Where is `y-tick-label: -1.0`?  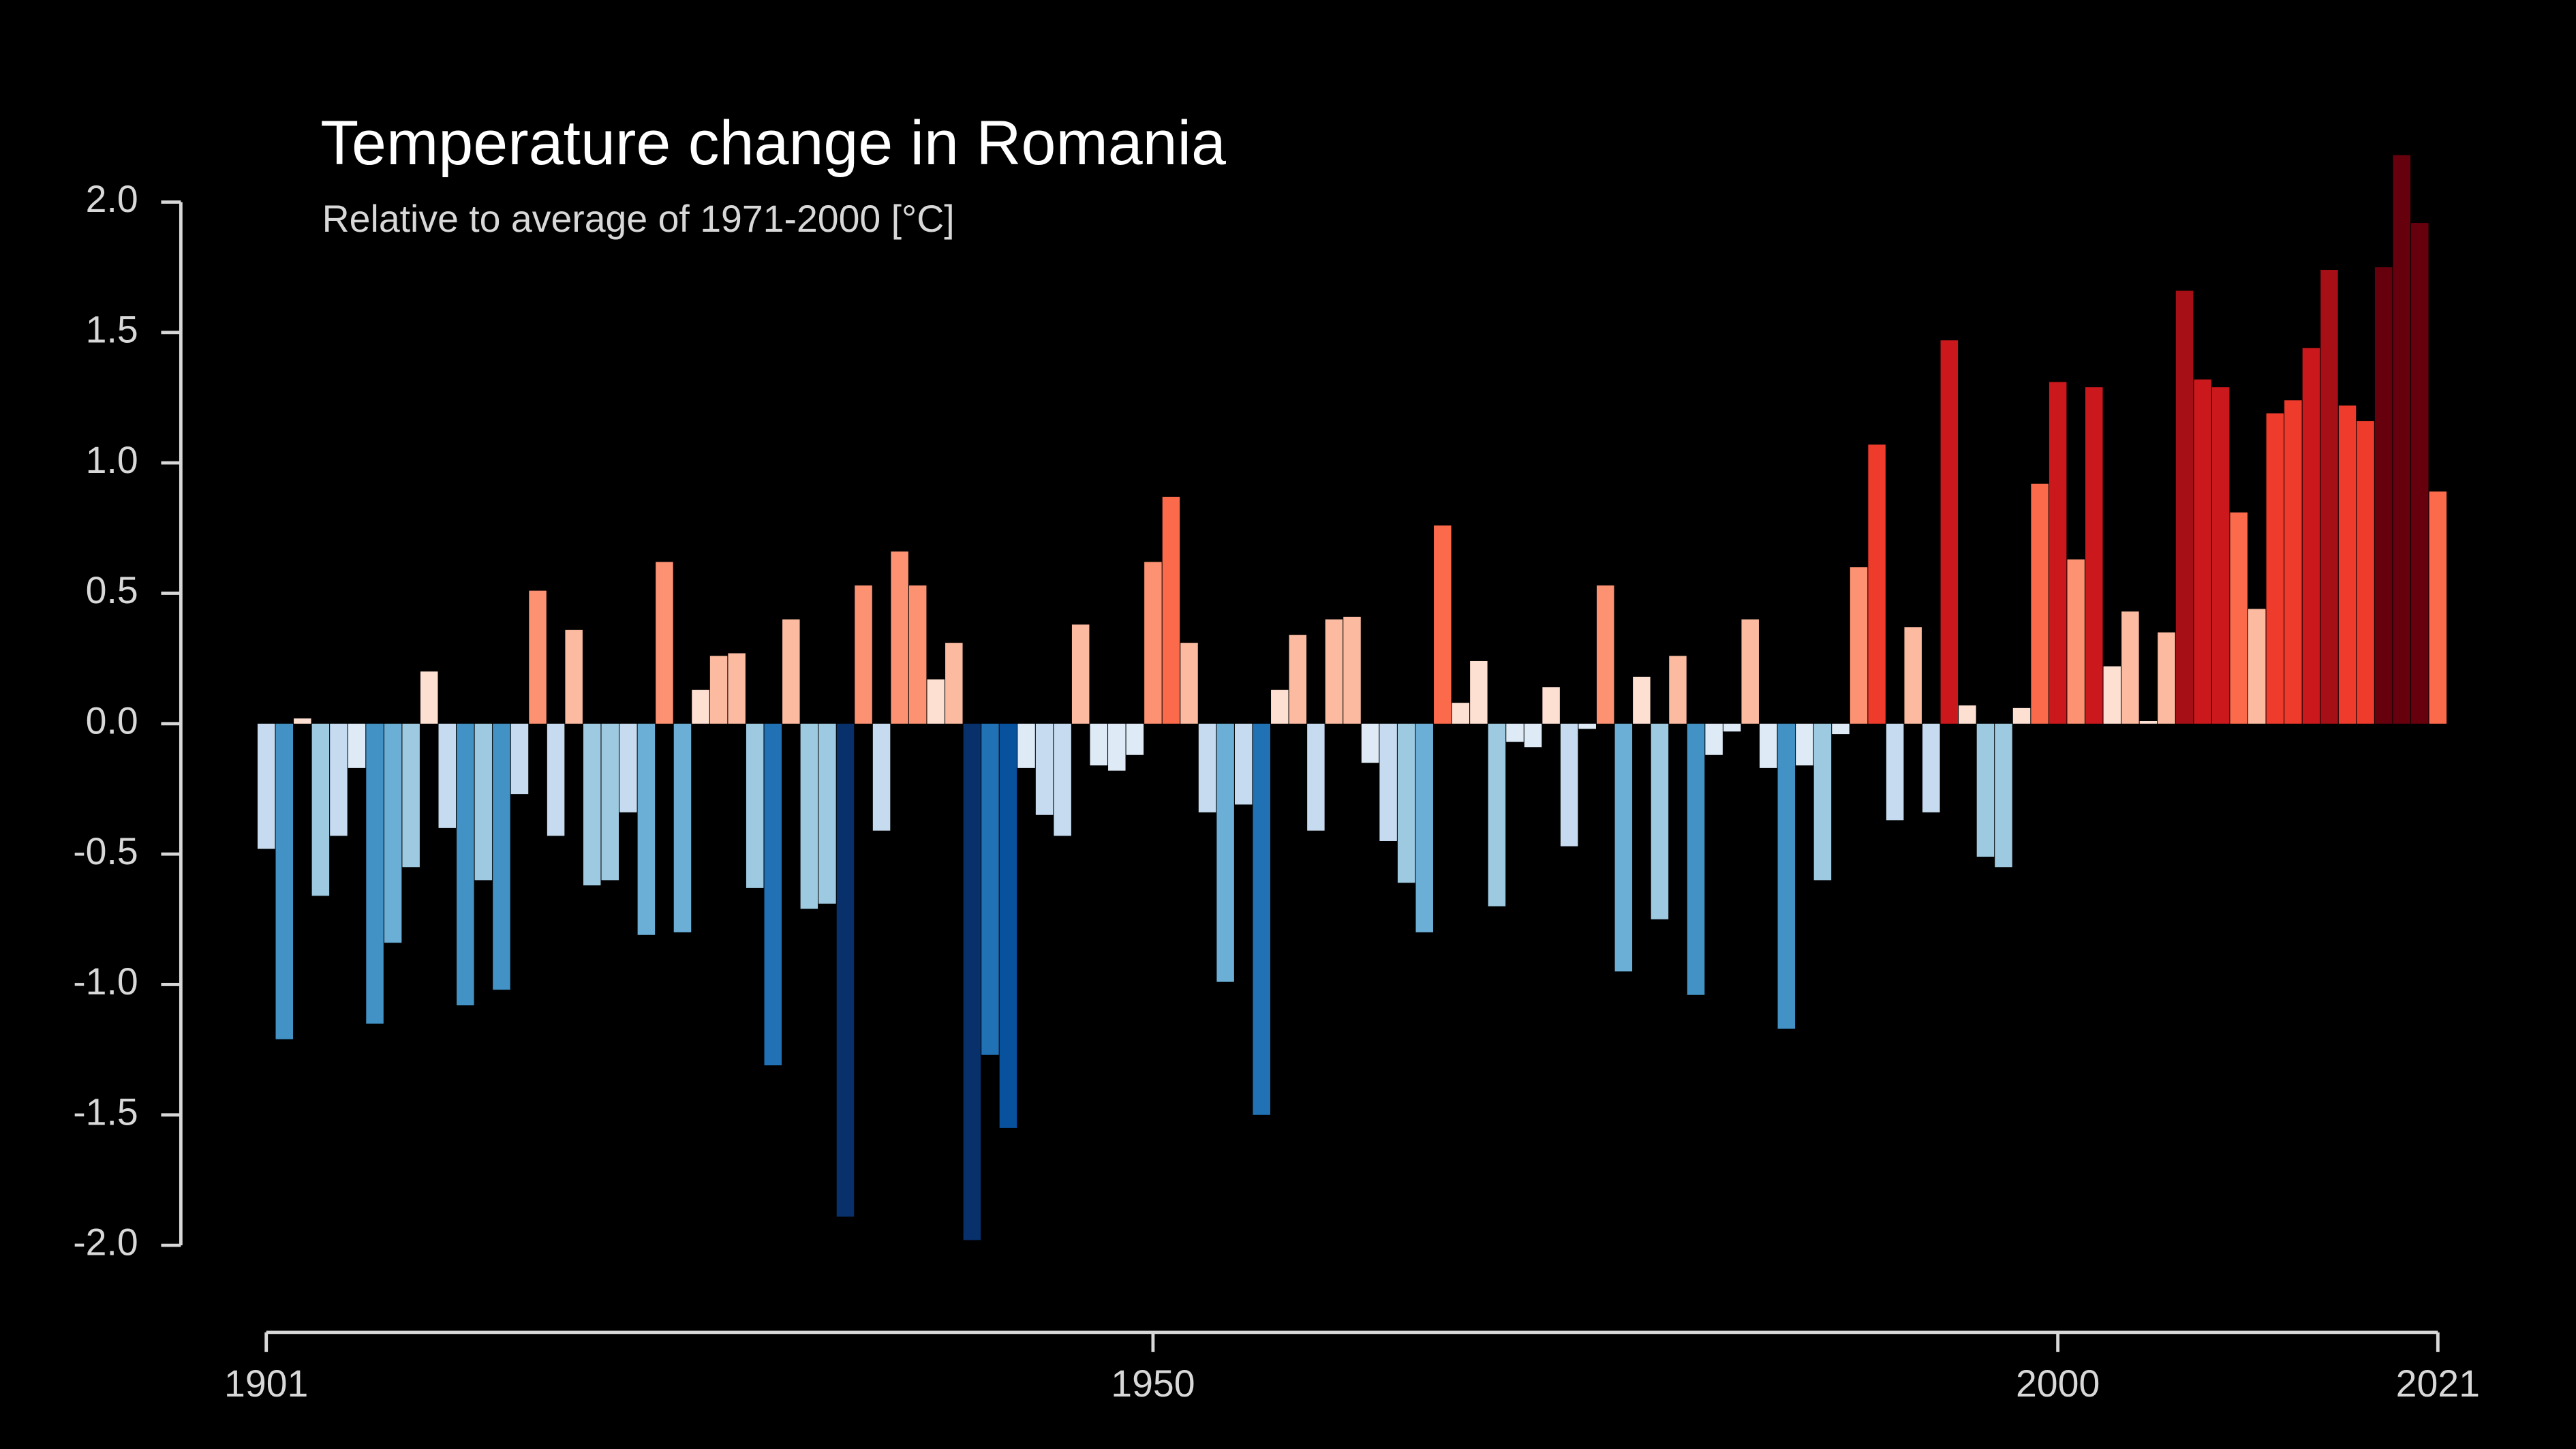
y-tick-label: -1.0 is located at coordinates (105, 981).